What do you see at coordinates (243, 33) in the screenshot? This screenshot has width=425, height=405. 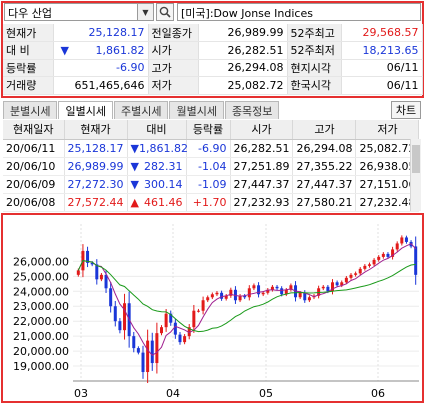 I see `prev-close: 26,989.99` at bounding box center [243, 33].